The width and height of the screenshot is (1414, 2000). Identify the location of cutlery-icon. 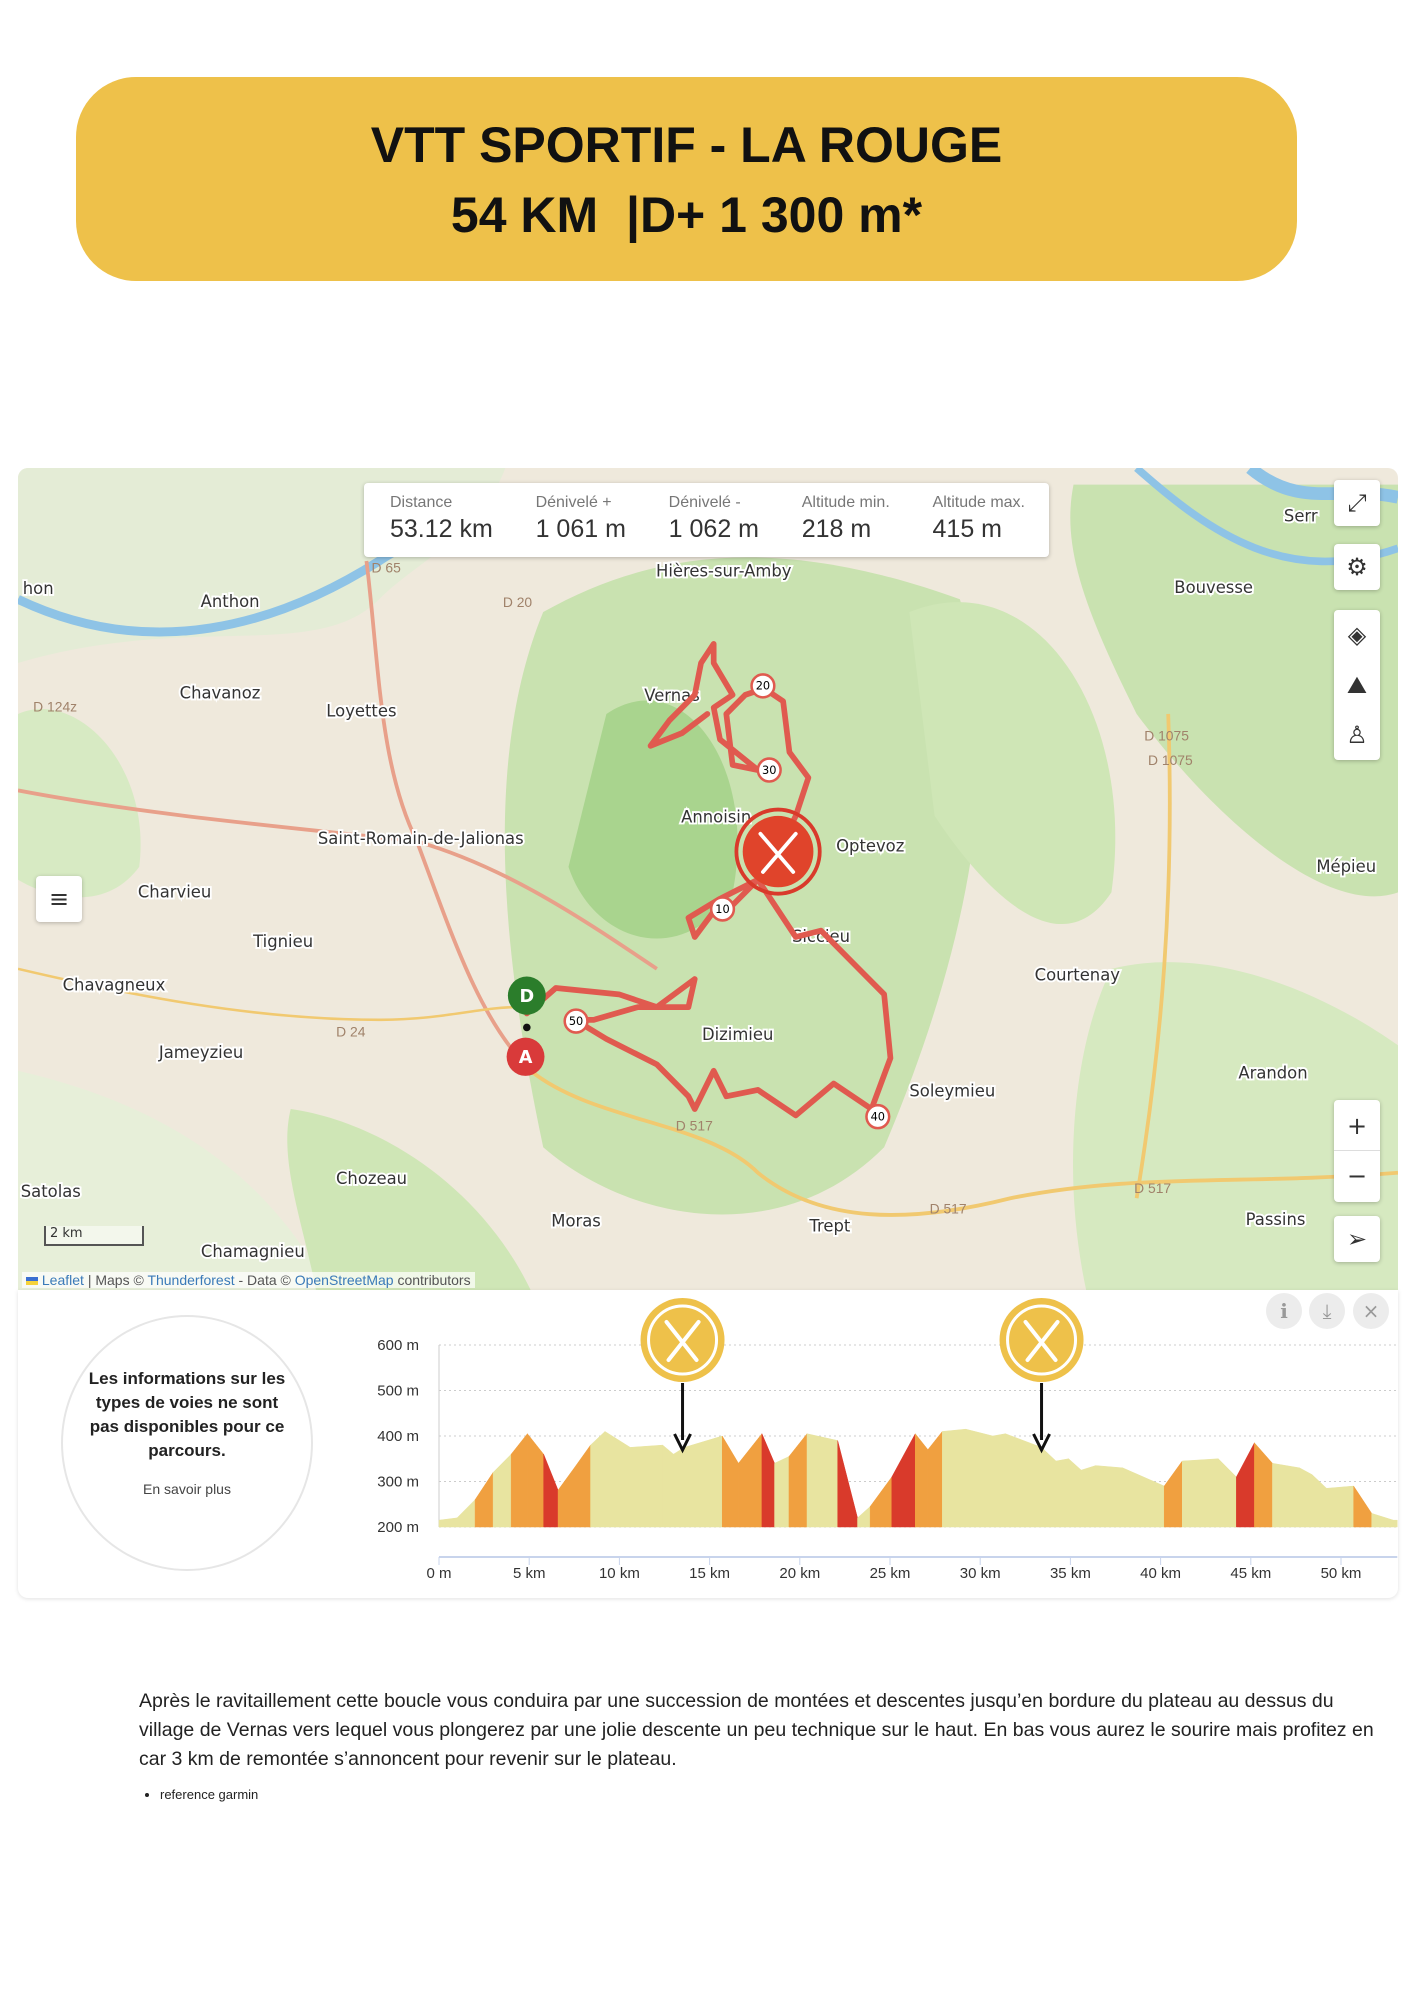
(778, 852).